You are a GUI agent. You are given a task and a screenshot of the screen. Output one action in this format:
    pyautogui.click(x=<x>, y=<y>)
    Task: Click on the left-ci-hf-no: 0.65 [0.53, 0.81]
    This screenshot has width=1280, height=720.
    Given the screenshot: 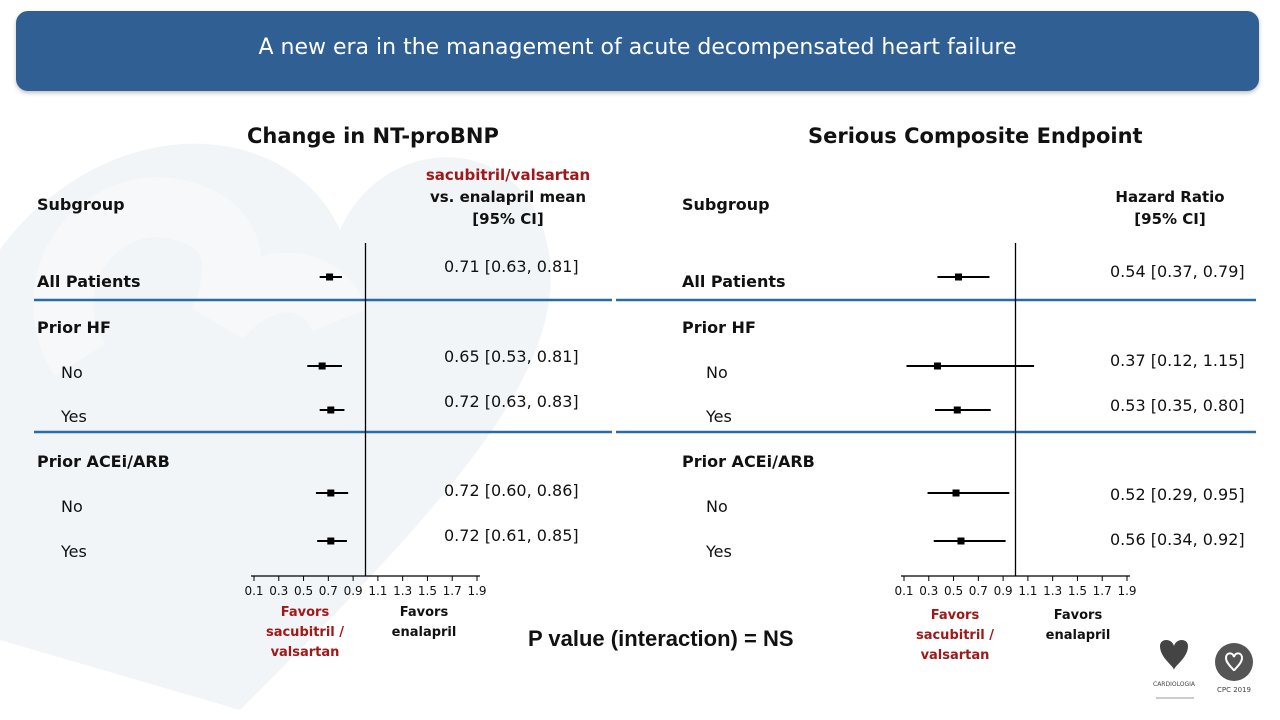 What is the action you would take?
    pyautogui.click(x=511, y=356)
    